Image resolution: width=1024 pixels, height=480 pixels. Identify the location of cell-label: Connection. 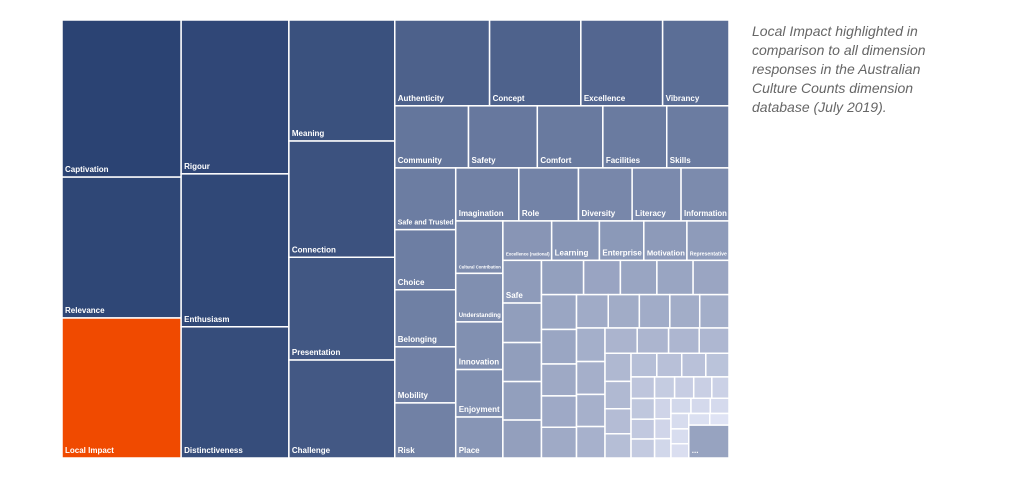
(314, 249).